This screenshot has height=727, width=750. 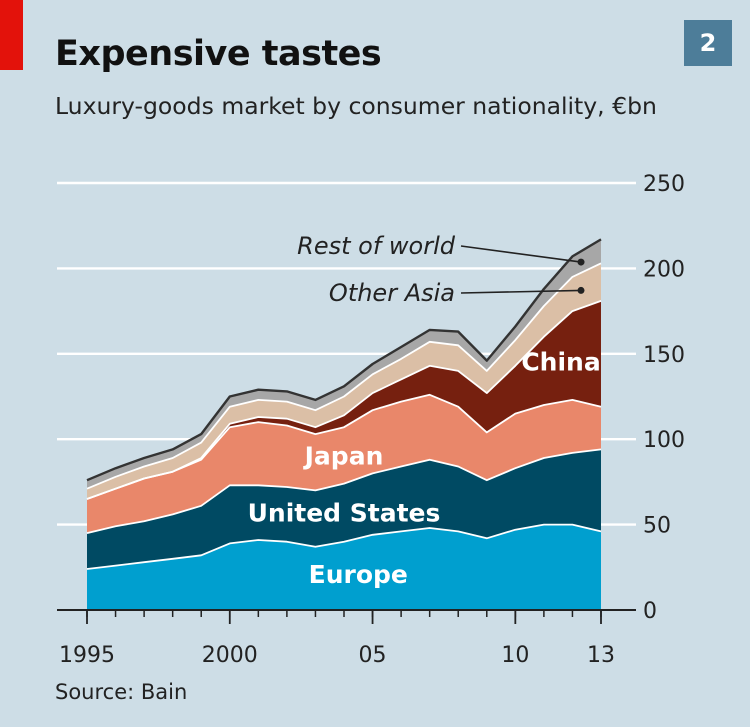 What do you see at coordinates (664, 184) in the screenshot?
I see `y-tick-label-250: 250` at bounding box center [664, 184].